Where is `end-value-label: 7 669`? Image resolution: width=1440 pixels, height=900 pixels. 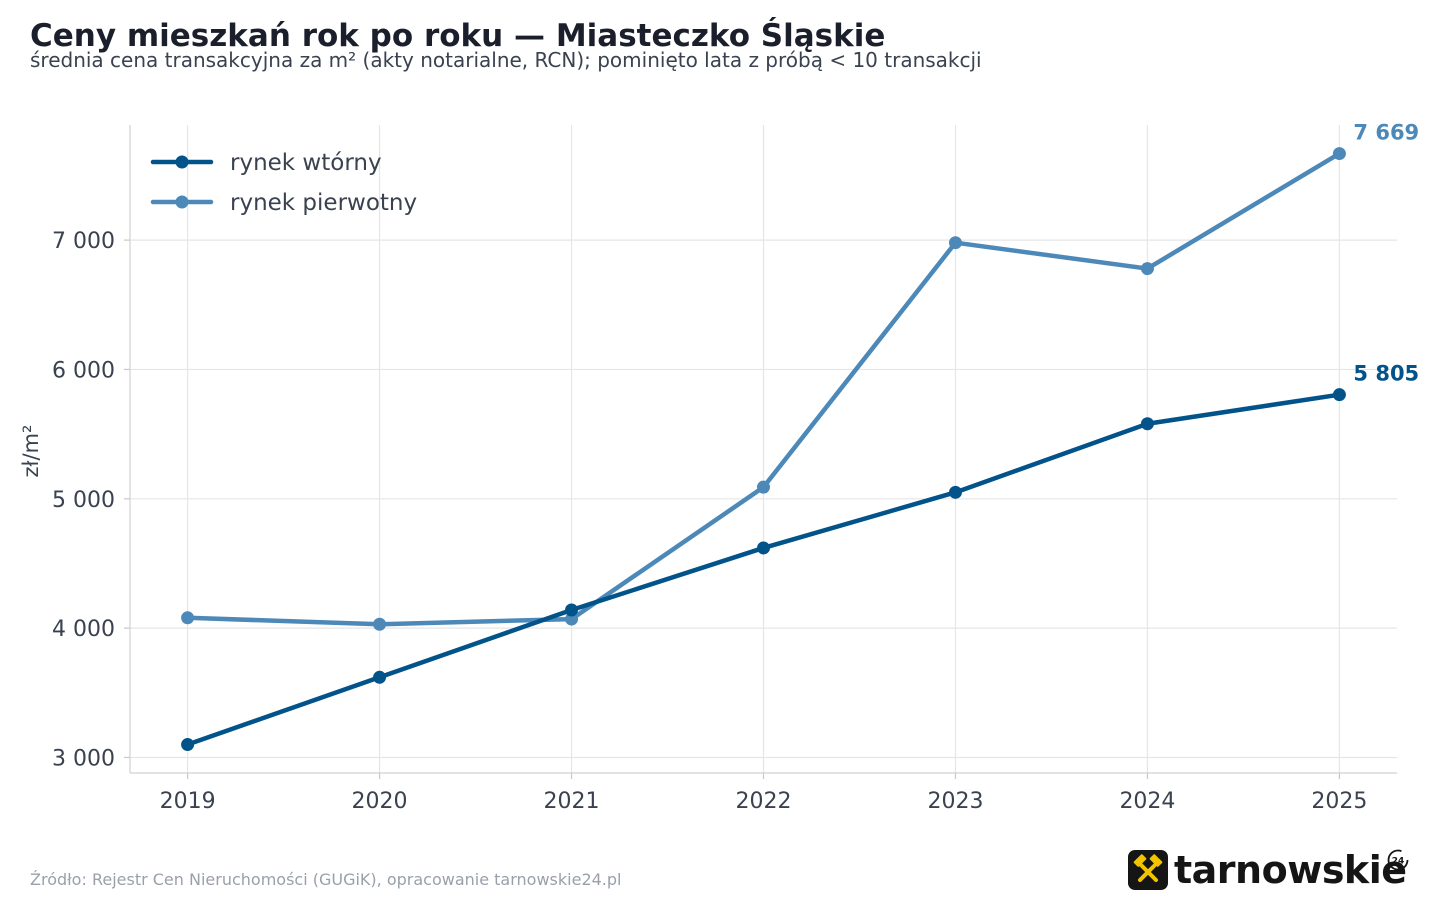
end-value-label: 7 669 is located at coordinates (1386, 133).